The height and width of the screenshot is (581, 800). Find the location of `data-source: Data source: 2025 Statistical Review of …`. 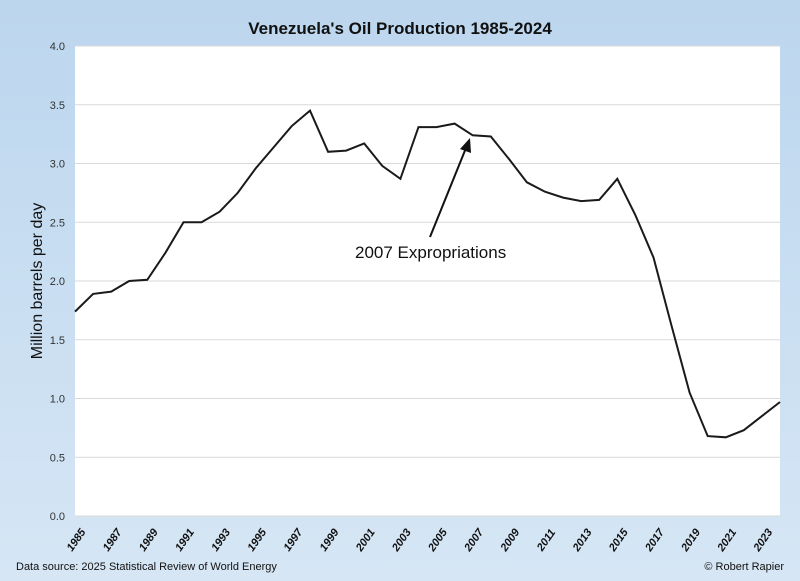

data-source: Data source: 2025 Statistical Review of … is located at coordinates (146, 567).